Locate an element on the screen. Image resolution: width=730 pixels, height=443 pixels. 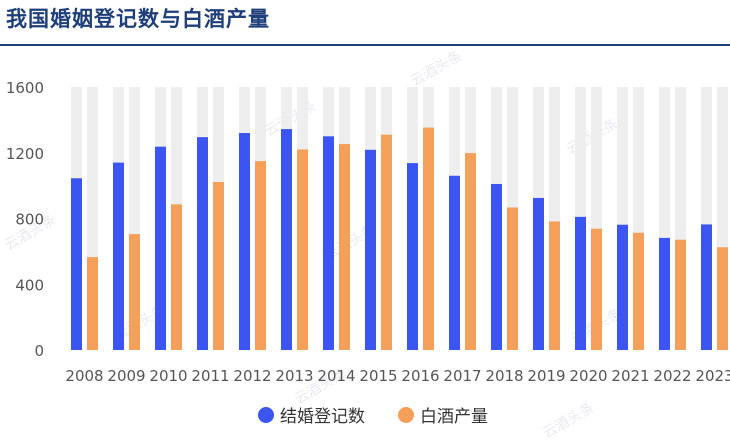
x-tick-label: 2009 is located at coordinates (126, 376).